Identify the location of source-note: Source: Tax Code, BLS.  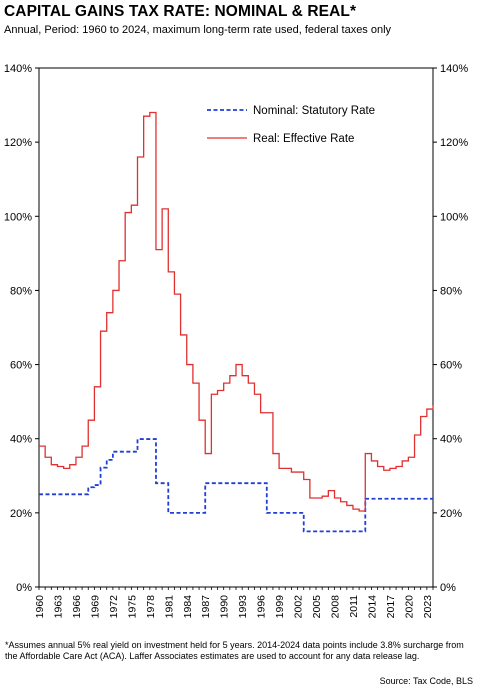
(426, 681).